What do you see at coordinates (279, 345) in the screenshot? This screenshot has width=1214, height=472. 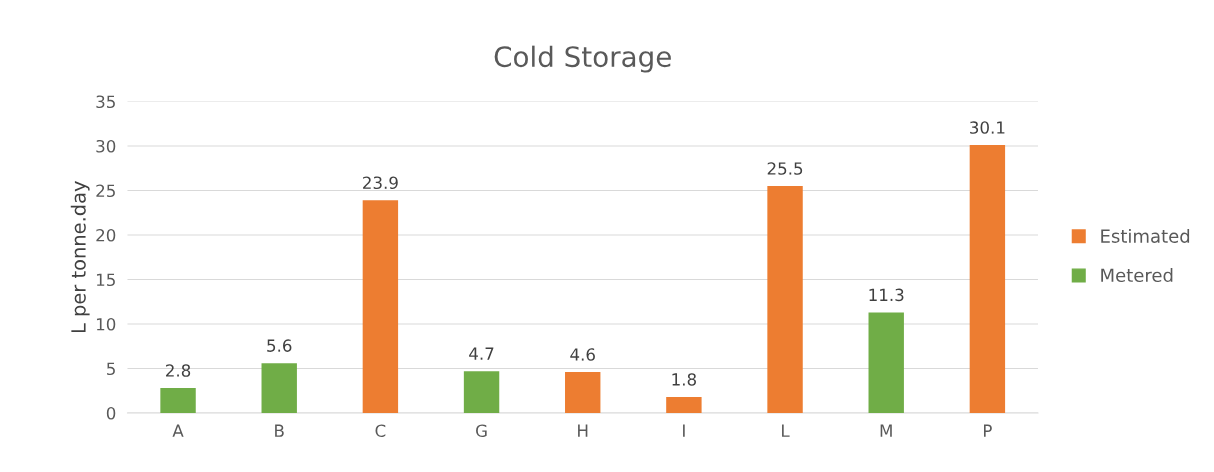 I see `data-label: 5.6` at bounding box center [279, 345].